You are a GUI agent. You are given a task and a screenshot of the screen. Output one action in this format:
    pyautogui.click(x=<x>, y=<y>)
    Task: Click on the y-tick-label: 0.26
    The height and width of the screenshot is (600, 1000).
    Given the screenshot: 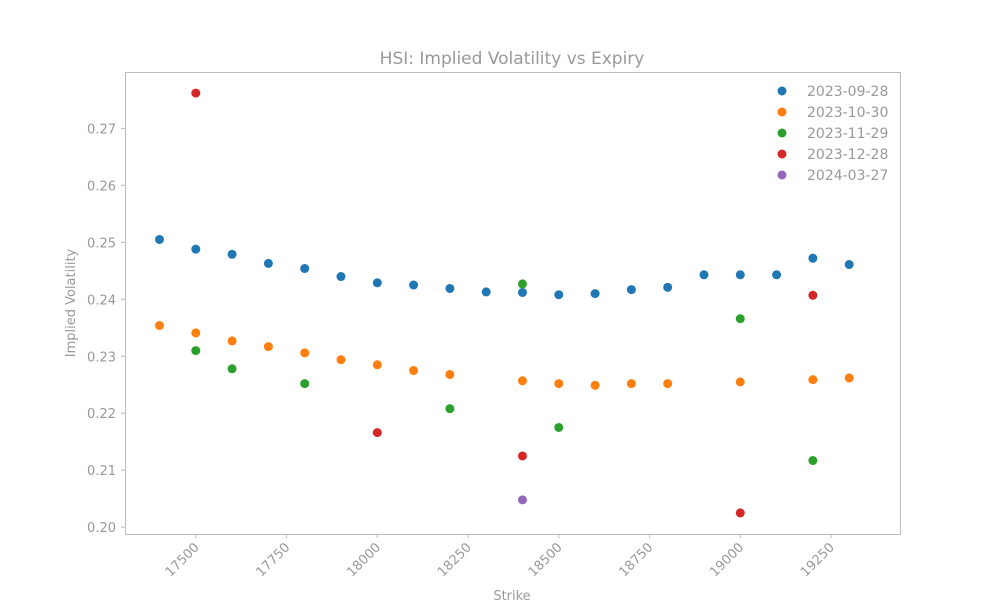 What is the action you would take?
    pyautogui.click(x=101, y=186)
    